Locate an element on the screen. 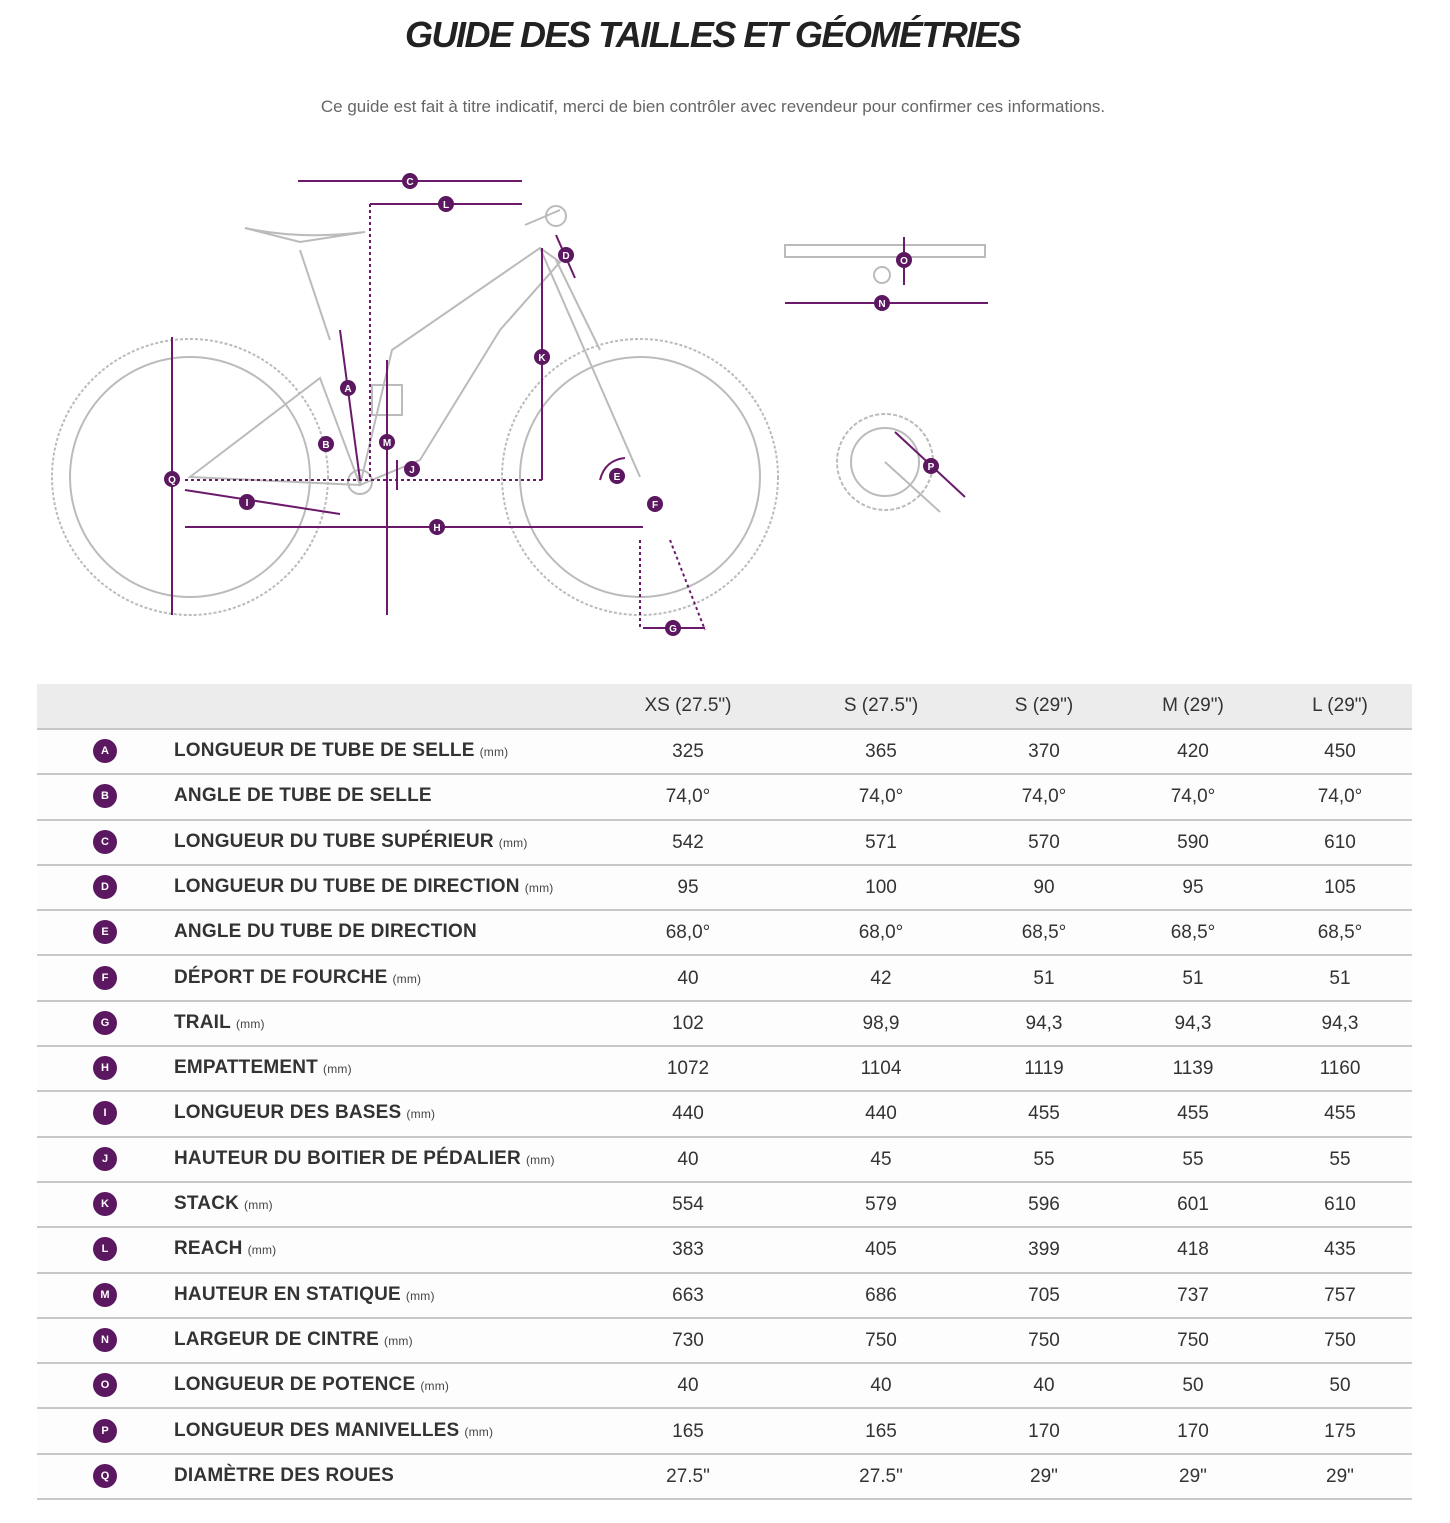  table-row: O LONGUEUR DE POTENCE (mm) 40 40 40 50 50 is located at coordinates (724, 1387).